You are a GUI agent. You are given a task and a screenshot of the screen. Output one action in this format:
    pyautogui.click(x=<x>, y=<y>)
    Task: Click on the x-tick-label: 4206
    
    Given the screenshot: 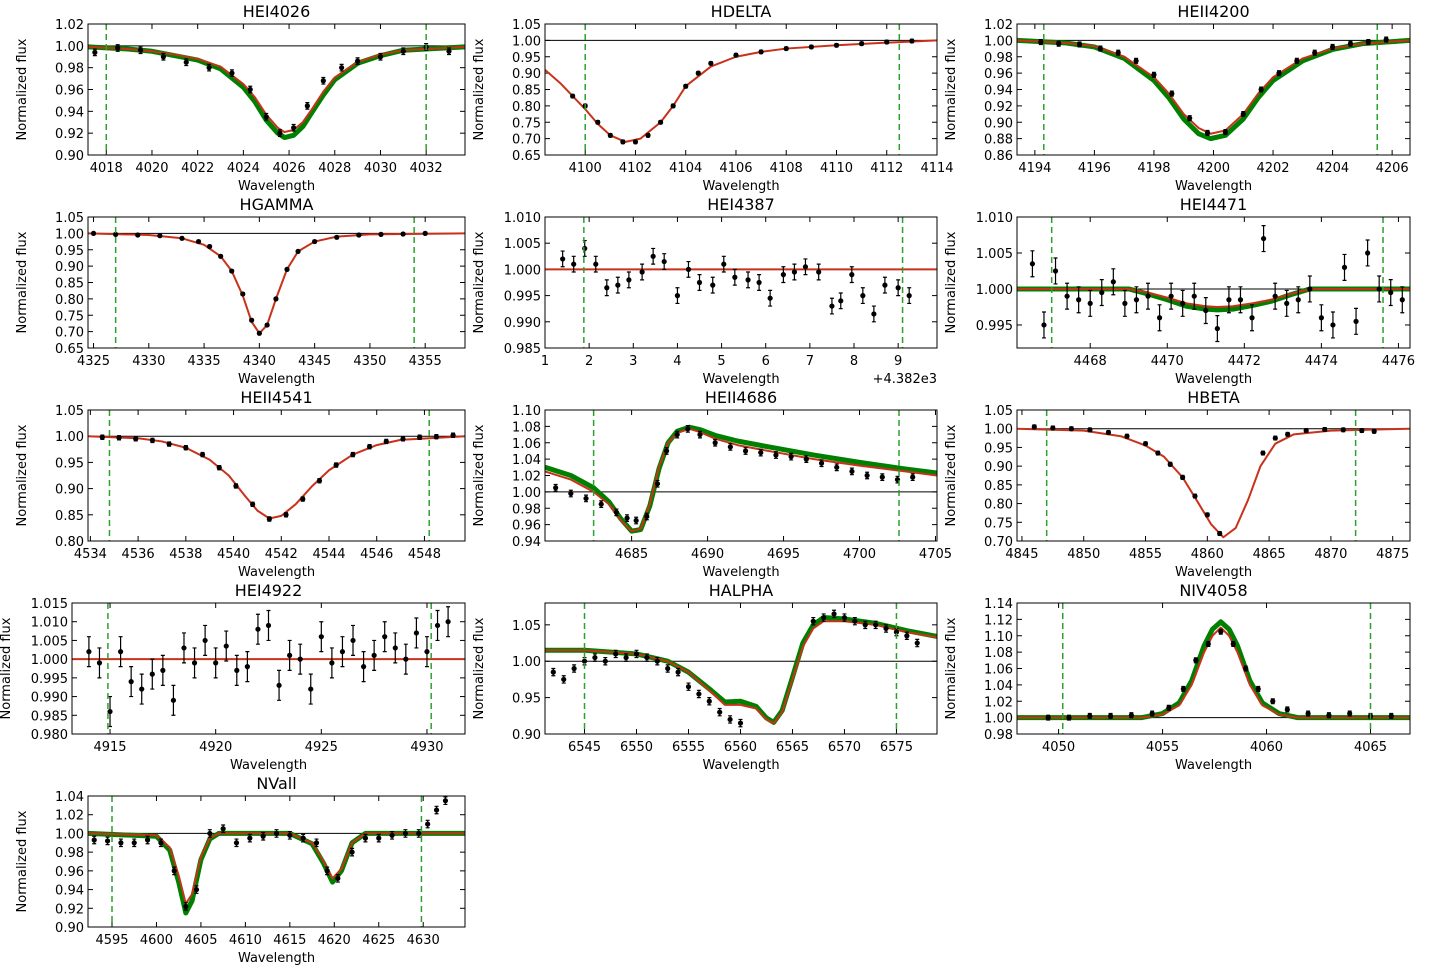 What is the action you would take?
    pyautogui.click(x=1392, y=168)
    